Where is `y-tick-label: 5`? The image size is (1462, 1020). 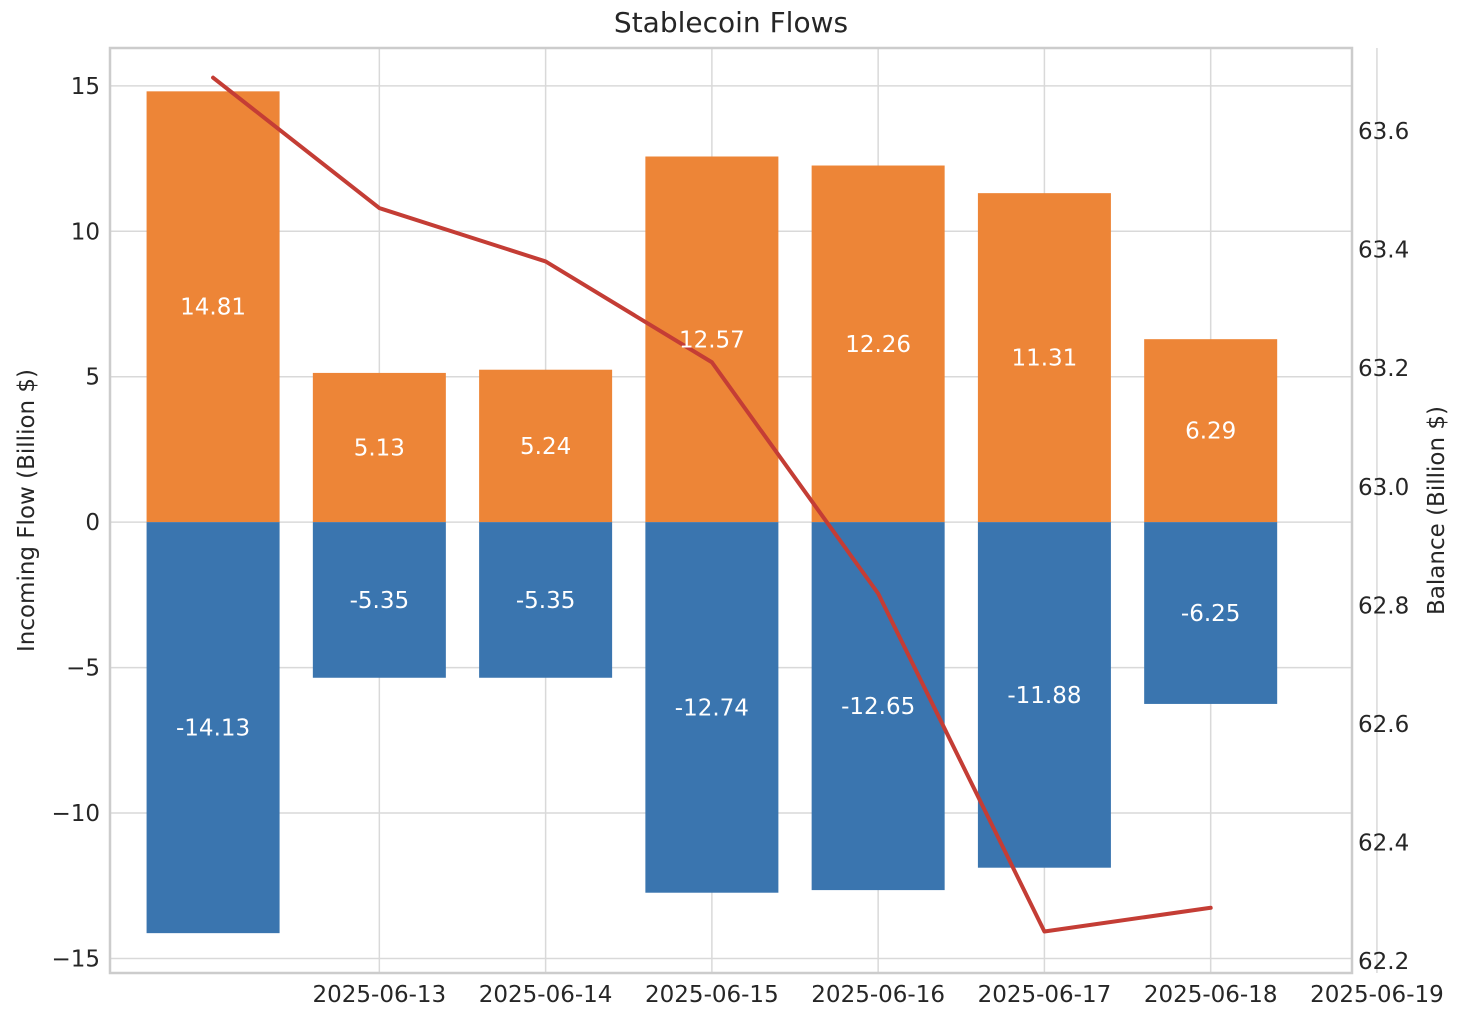
y-tick-label: 5 is located at coordinates (92, 378).